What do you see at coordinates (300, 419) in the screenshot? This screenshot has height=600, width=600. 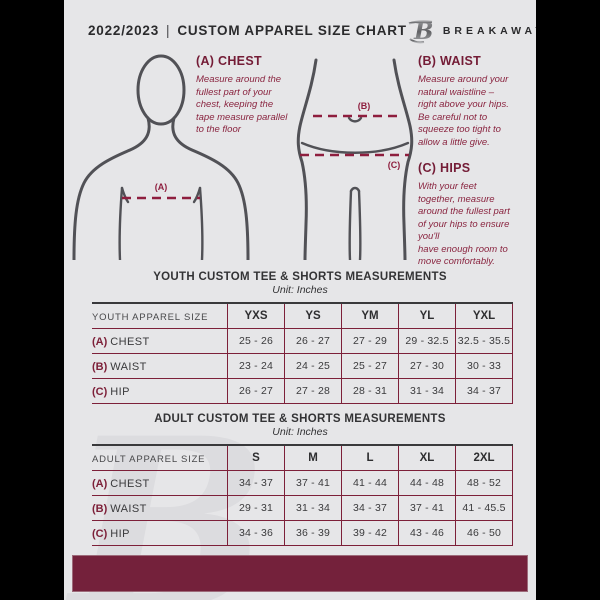 I see `adult-table-title: ADULT CUSTOM TEE & SHORTS MEASUREMENTS` at bounding box center [300, 419].